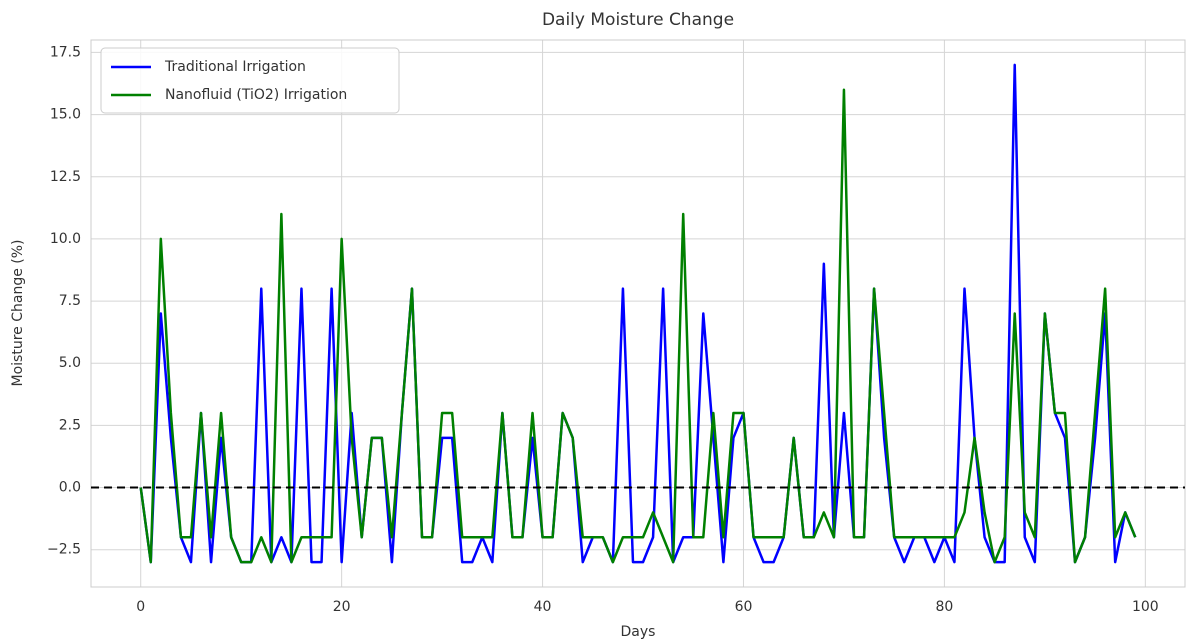  What do you see at coordinates (70, 425) in the screenshot?
I see `y-tick-label: 2.5` at bounding box center [70, 425].